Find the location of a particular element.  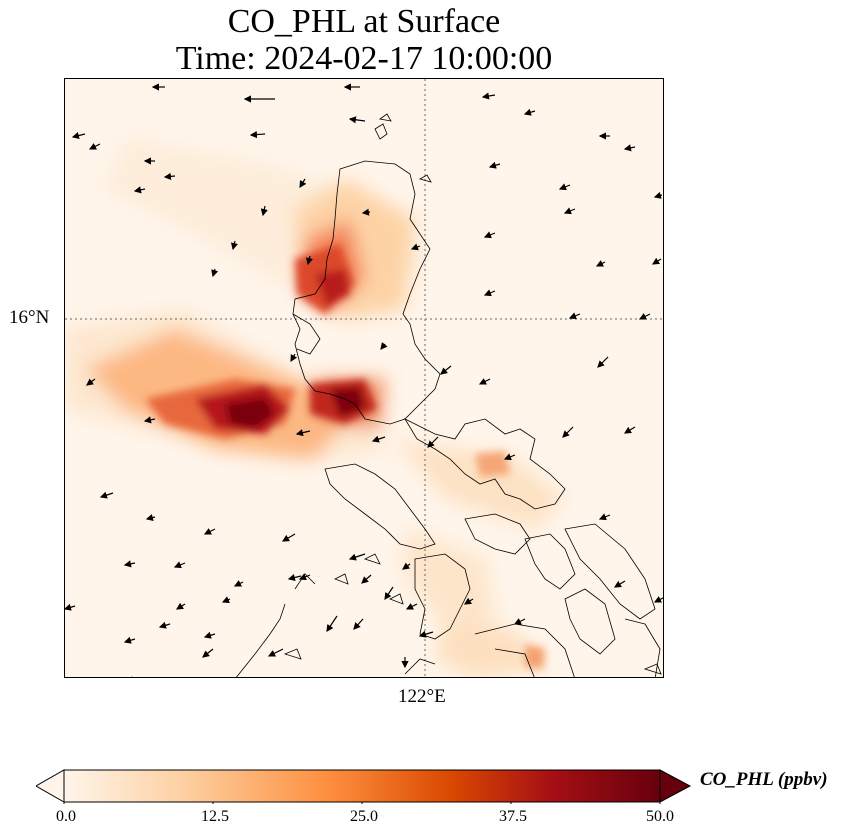

colorbar-tick: 37.5 is located at coordinates (513, 816).